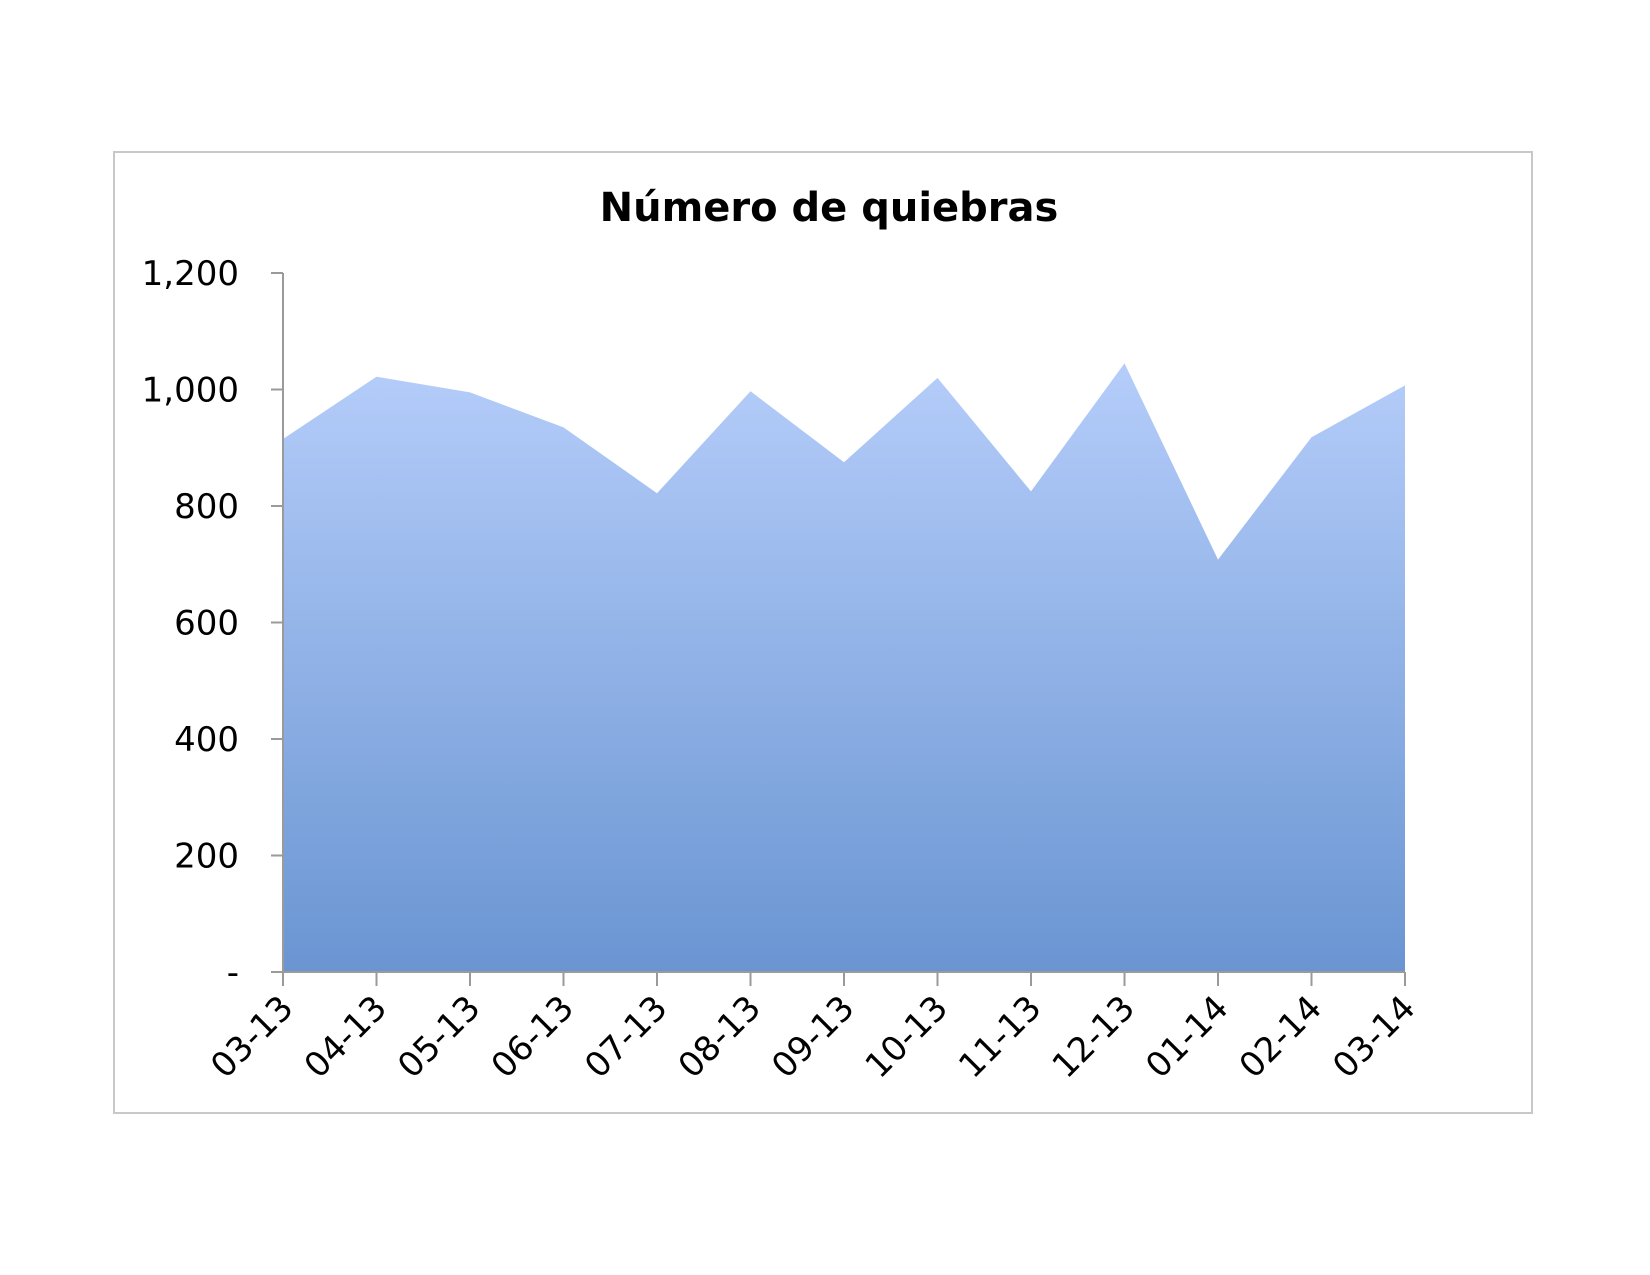  Describe the element at coordinates (346, 1037) in the screenshot. I see `x-tick-label: 04-13` at that location.